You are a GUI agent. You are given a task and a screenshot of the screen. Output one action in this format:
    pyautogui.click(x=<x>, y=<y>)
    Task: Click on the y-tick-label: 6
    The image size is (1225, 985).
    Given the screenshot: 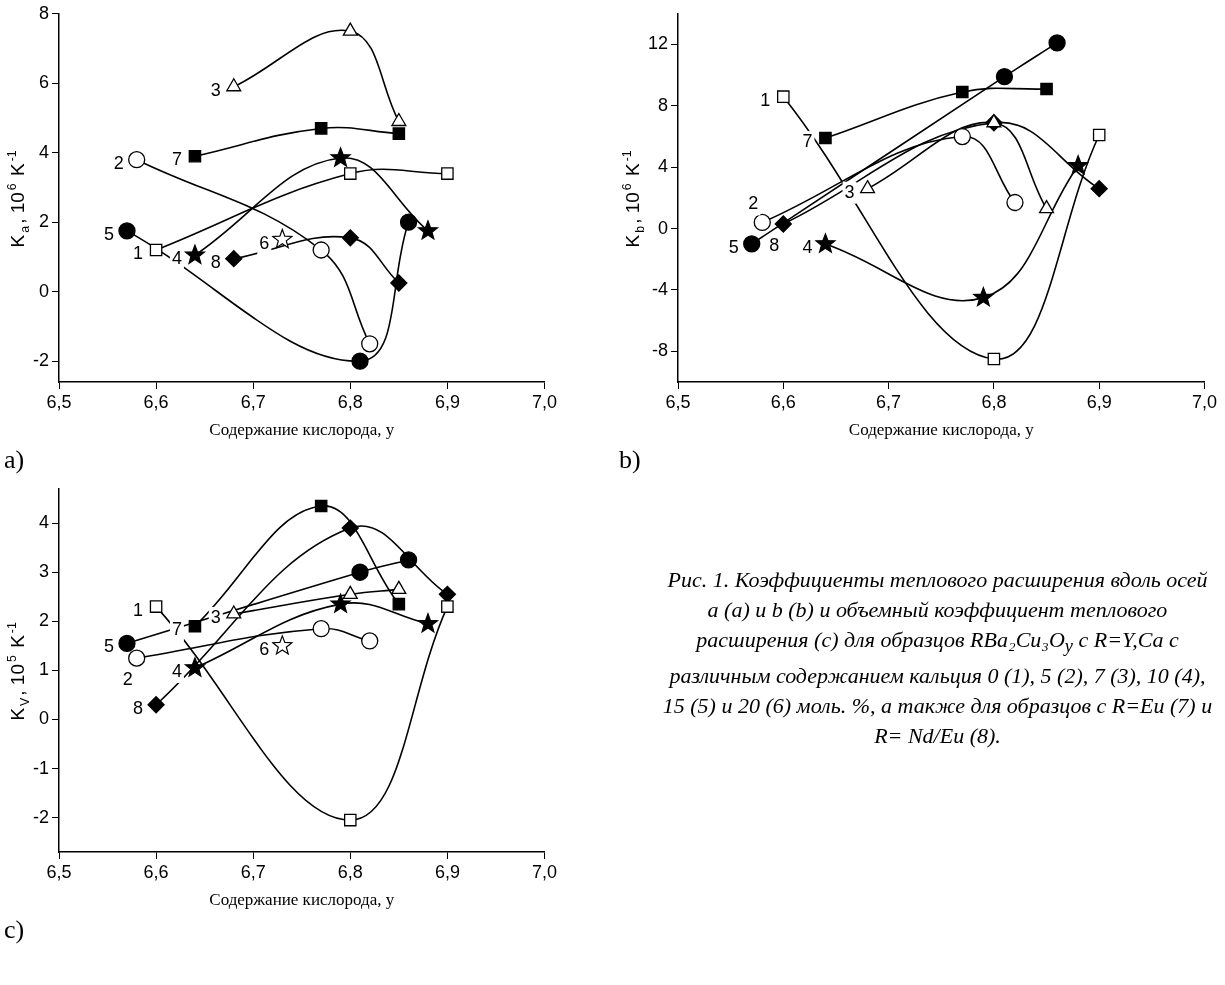 What is the action you would take?
    pyautogui.click(x=43, y=82)
    